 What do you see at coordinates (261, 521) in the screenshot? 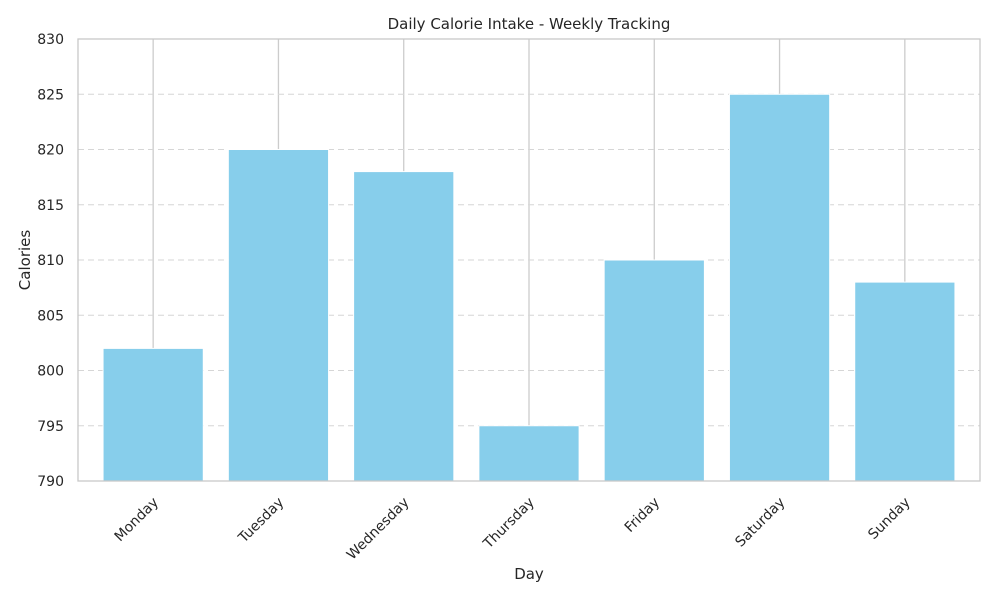
I see `x-tick-label: Tuesday` at bounding box center [261, 521].